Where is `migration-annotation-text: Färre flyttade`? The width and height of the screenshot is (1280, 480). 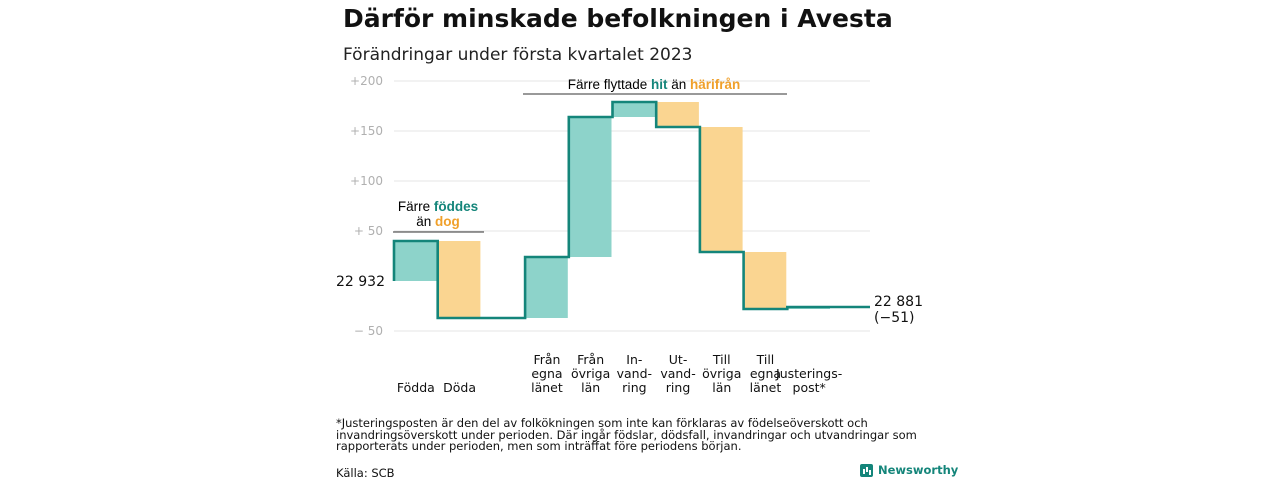 migration-annotation-text: Färre flyttade is located at coordinates (609, 84).